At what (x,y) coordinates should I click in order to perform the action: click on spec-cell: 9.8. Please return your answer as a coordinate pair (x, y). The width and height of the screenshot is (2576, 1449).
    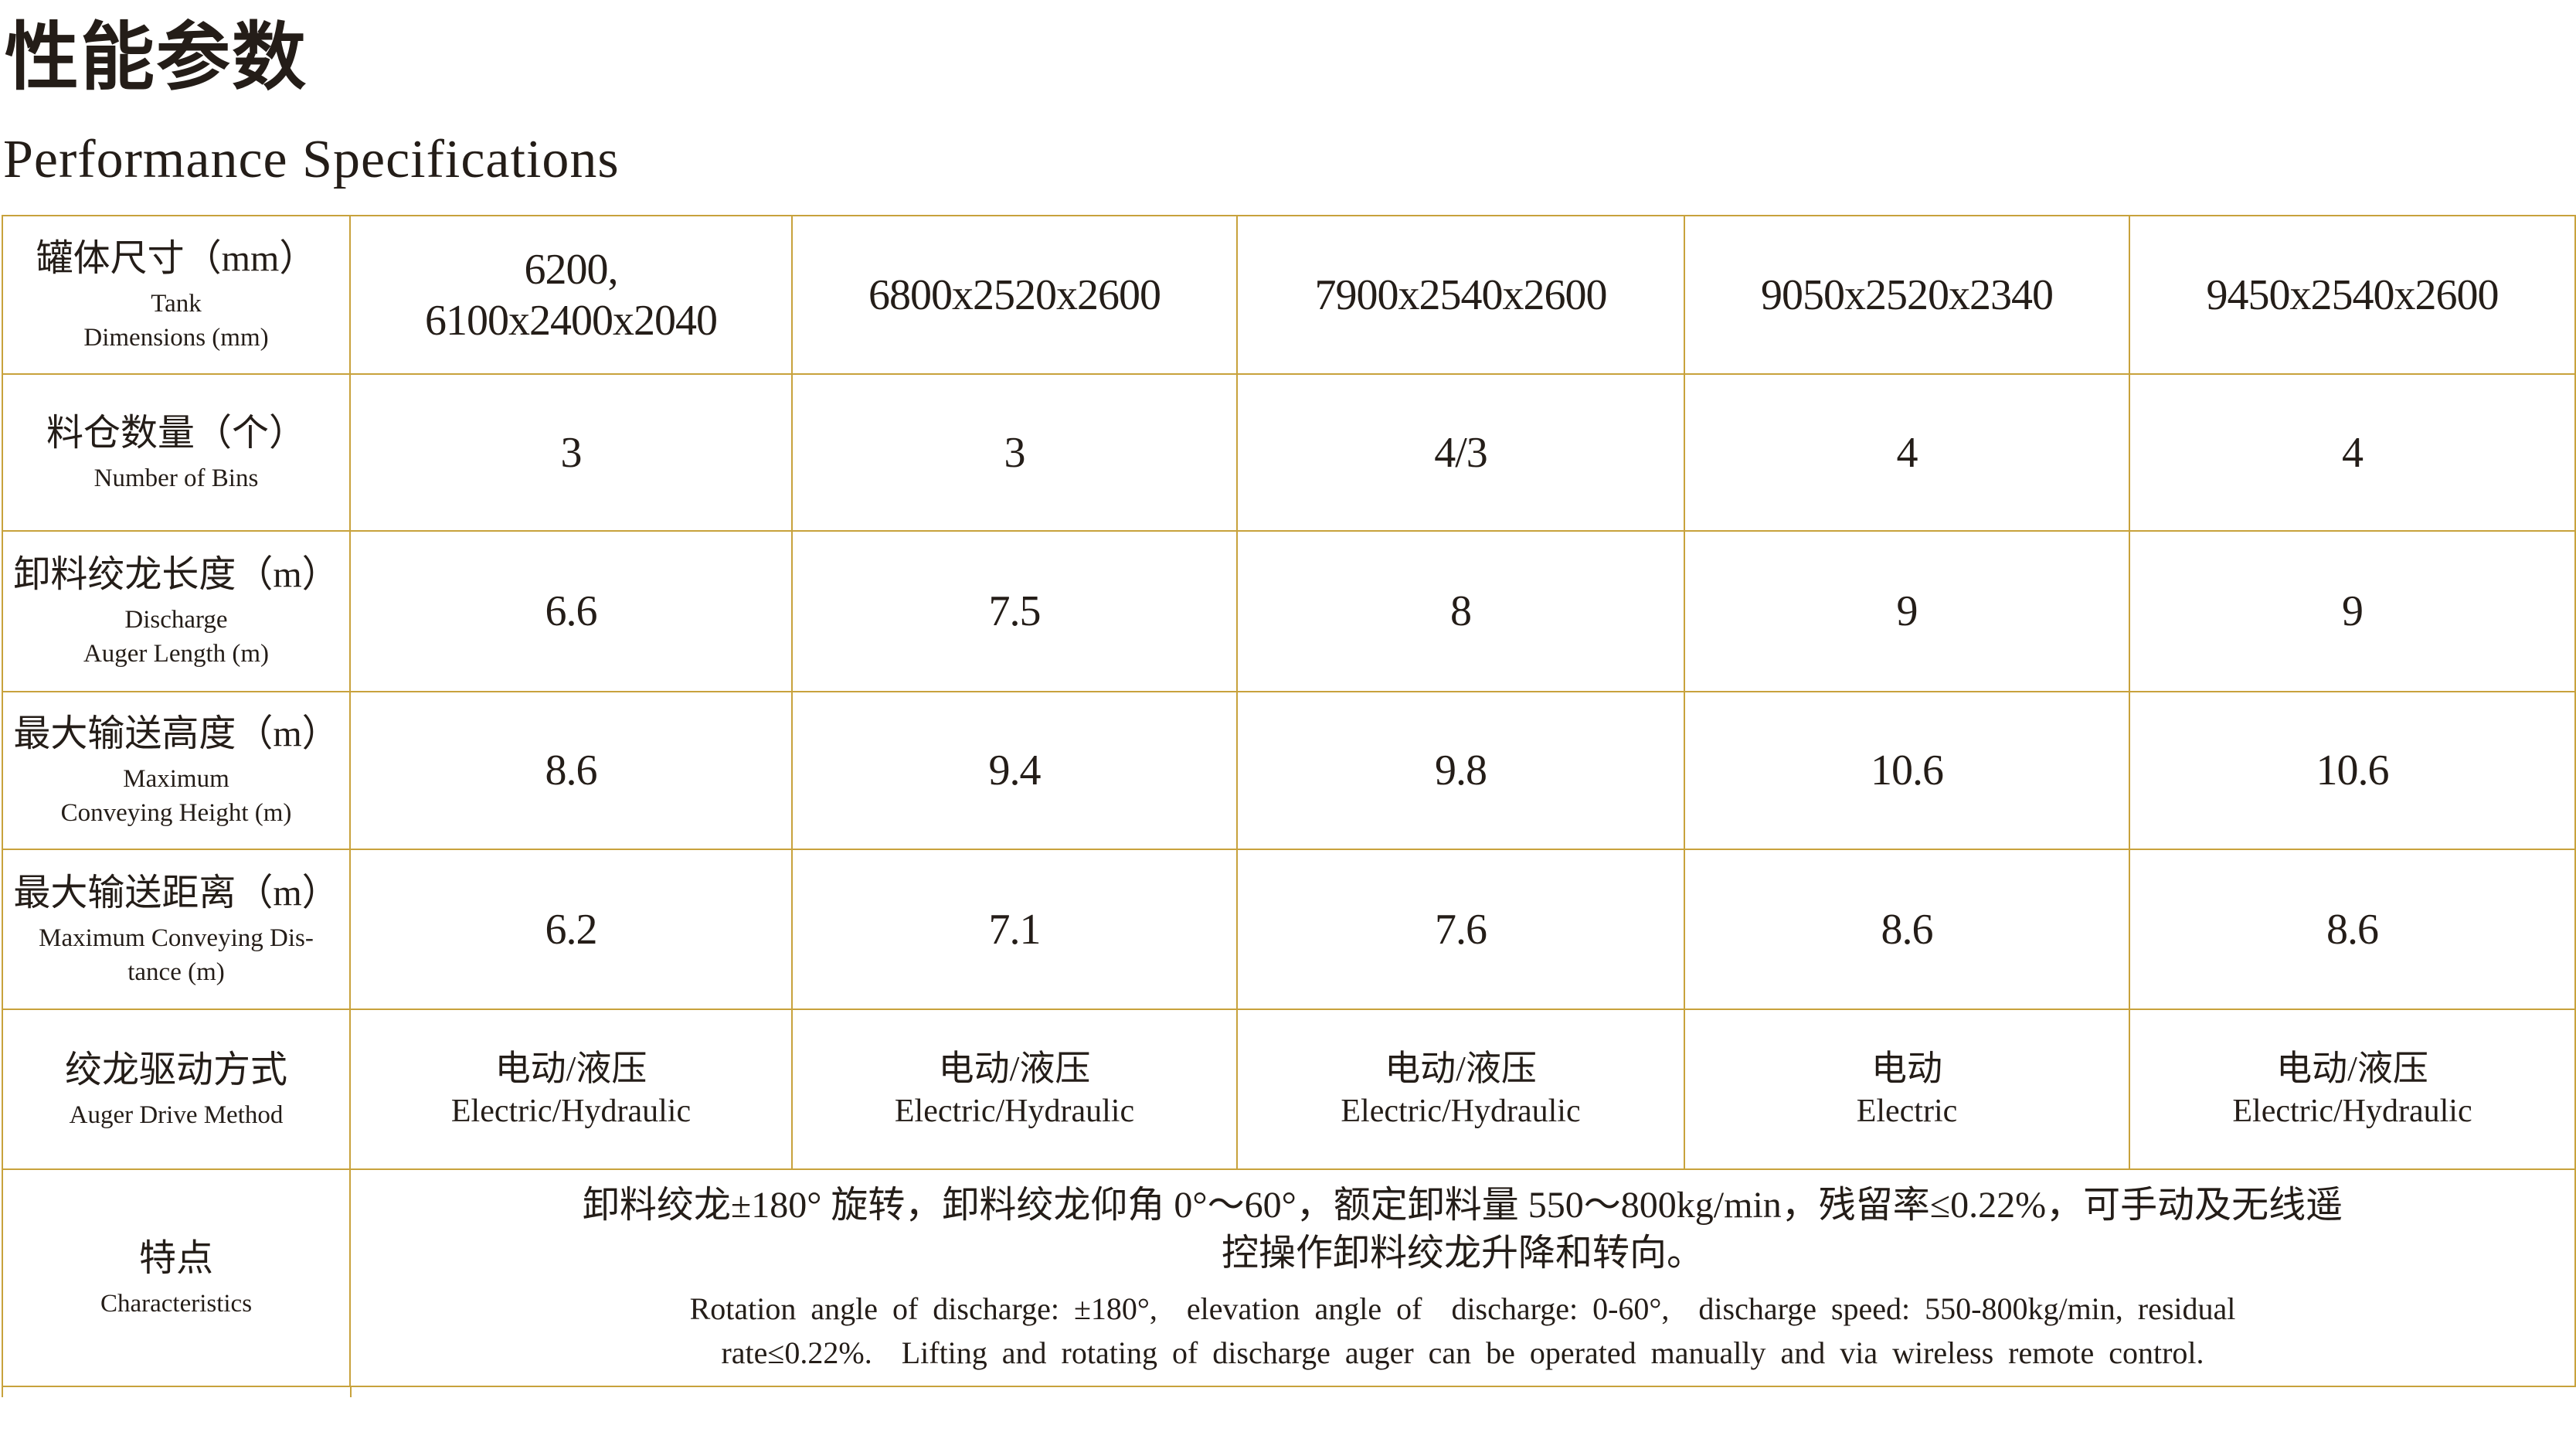
    Looking at the image, I should click on (1460, 770).